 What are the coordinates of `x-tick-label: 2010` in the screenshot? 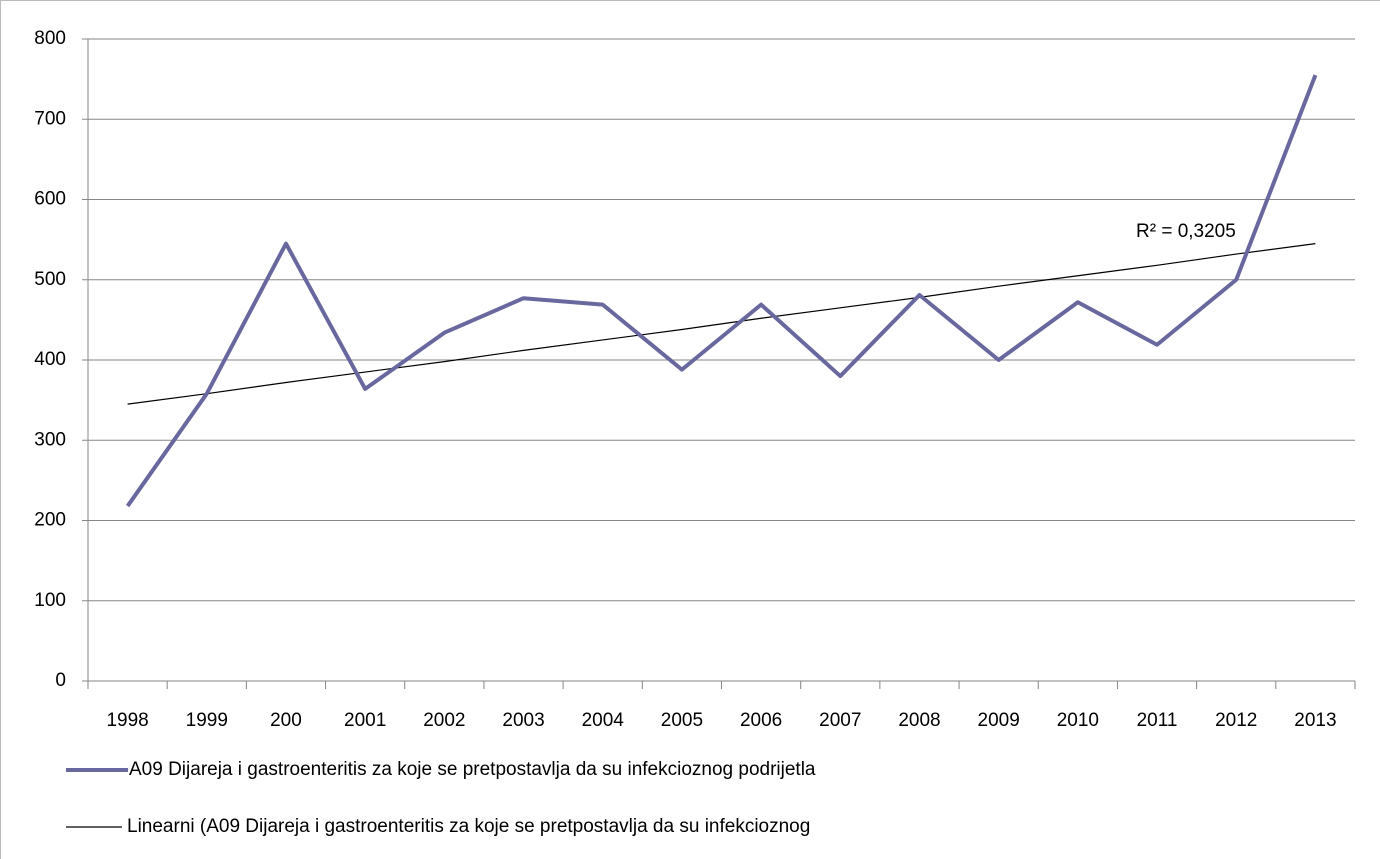 It's located at (1078, 720).